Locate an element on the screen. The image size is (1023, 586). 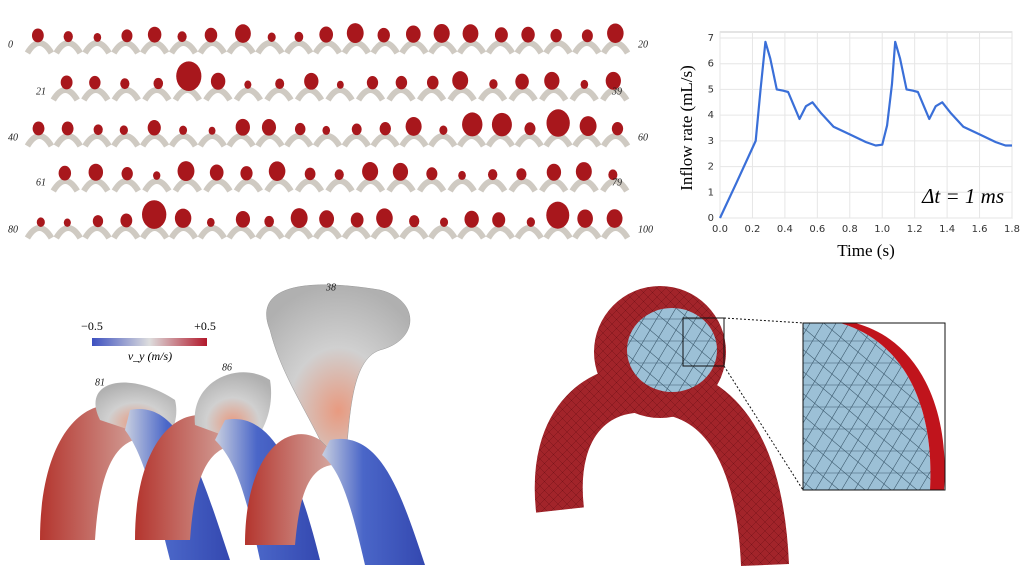
x-axis-label: Time (s) is located at coordinates (865, 250).